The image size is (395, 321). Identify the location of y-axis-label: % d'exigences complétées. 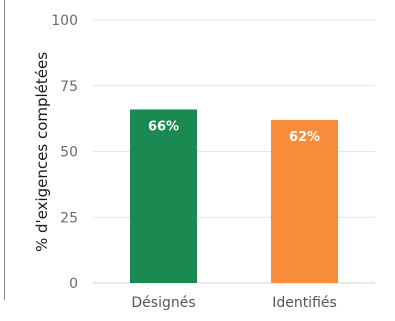
(42, 152).